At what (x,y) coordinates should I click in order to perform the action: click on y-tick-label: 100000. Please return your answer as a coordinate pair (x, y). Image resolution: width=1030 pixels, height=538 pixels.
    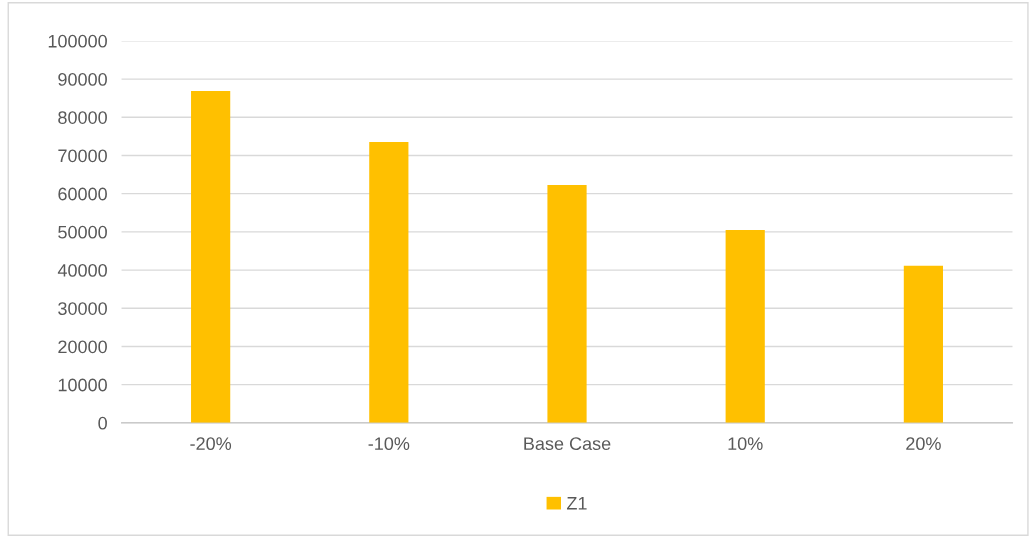
    Looking at the image, I should click on (77, 41).